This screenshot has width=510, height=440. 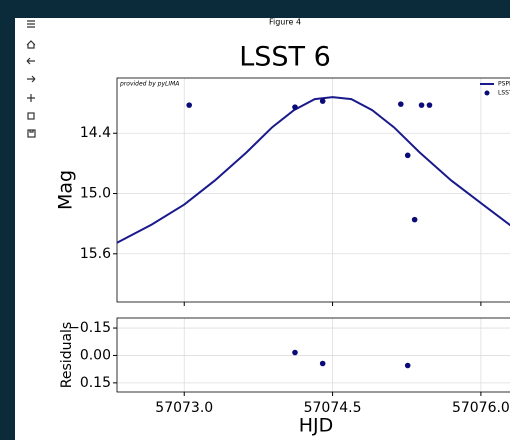 What do you see at coordinates (95, 254) in the screenshot?
I see `y-tick-label: 15.6` at bounding box center [95, 254].